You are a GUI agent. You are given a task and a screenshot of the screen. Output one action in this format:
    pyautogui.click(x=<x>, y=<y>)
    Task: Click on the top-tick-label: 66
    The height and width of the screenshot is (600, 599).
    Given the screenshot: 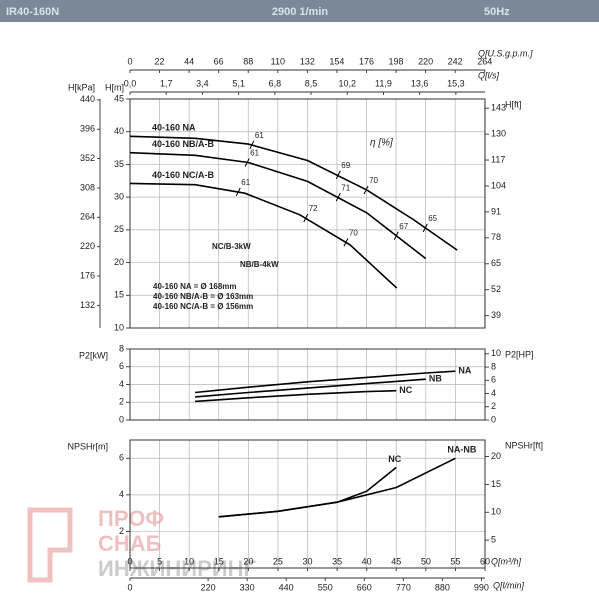 What is the action you would take?
    pyautogui.click(x=219, y=61)
    